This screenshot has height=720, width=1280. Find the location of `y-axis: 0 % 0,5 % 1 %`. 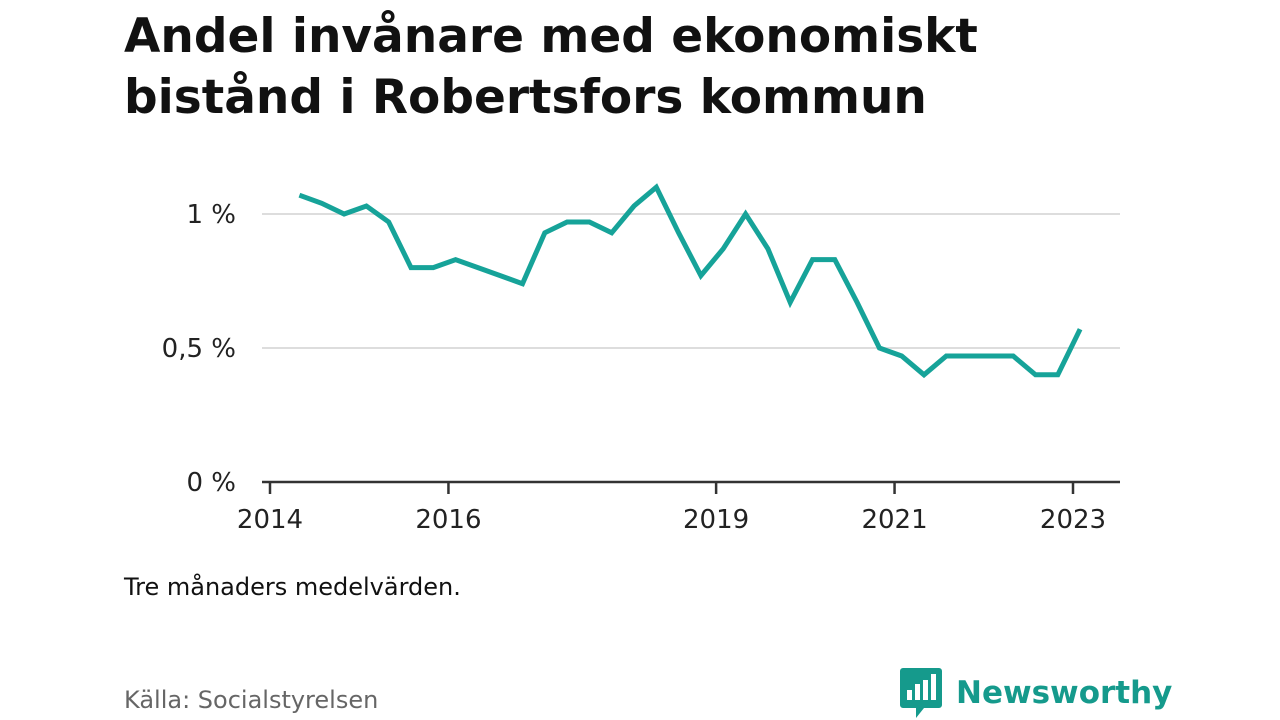

y-axis: 0 % 0,5 % 1 % is located at coordinates (199, 349).